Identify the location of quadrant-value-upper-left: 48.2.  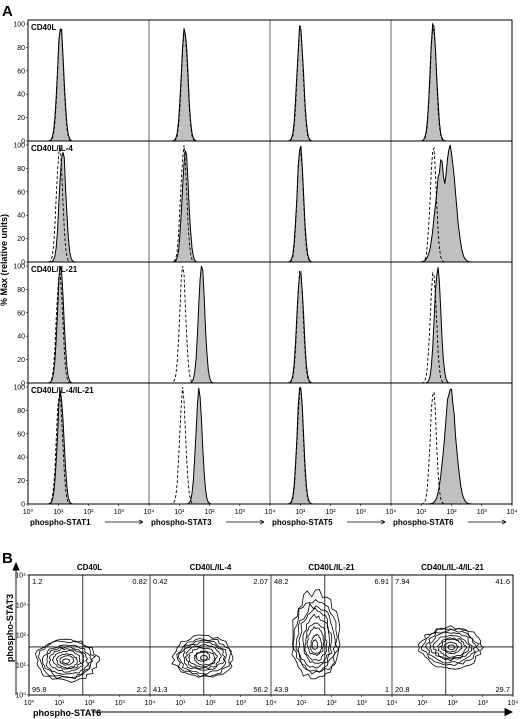
(281, 581).